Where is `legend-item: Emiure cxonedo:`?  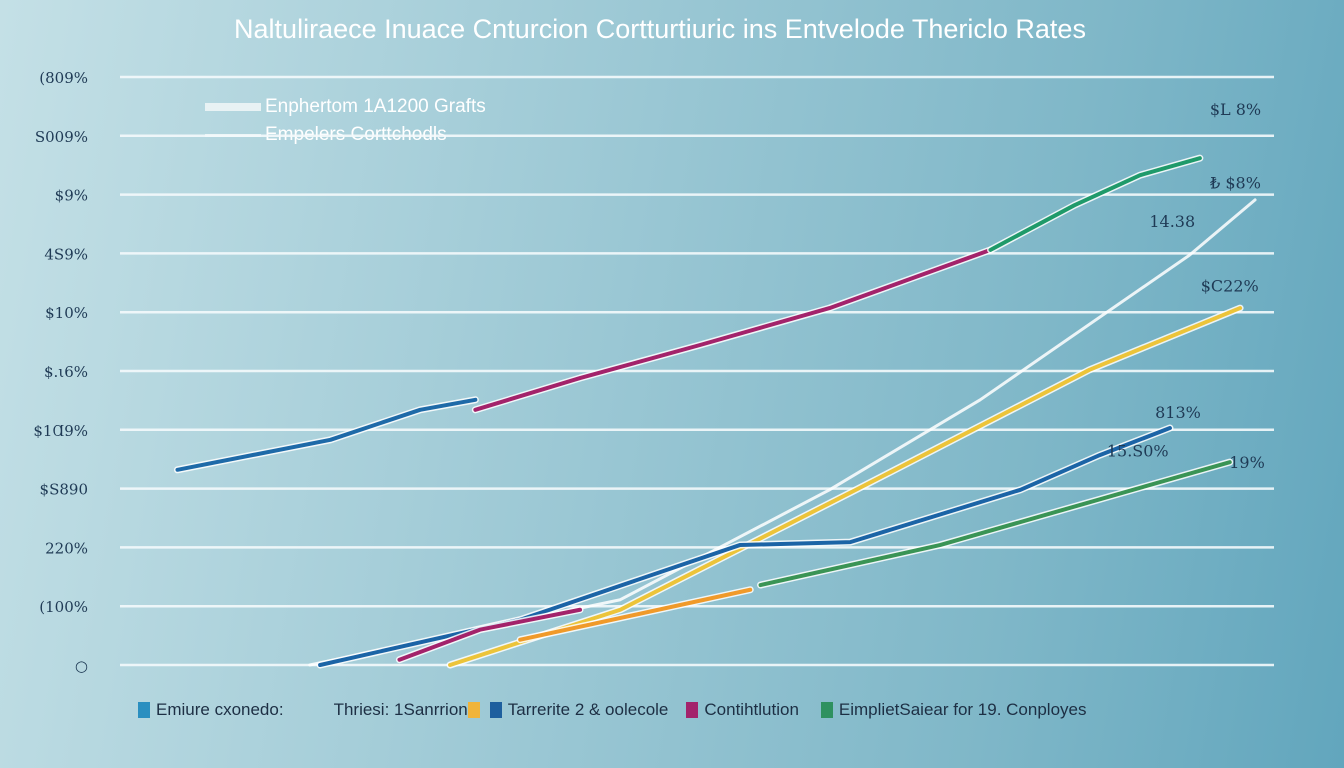 legend-item: Emiure cxonedo: is located at coordinates (211, 710).